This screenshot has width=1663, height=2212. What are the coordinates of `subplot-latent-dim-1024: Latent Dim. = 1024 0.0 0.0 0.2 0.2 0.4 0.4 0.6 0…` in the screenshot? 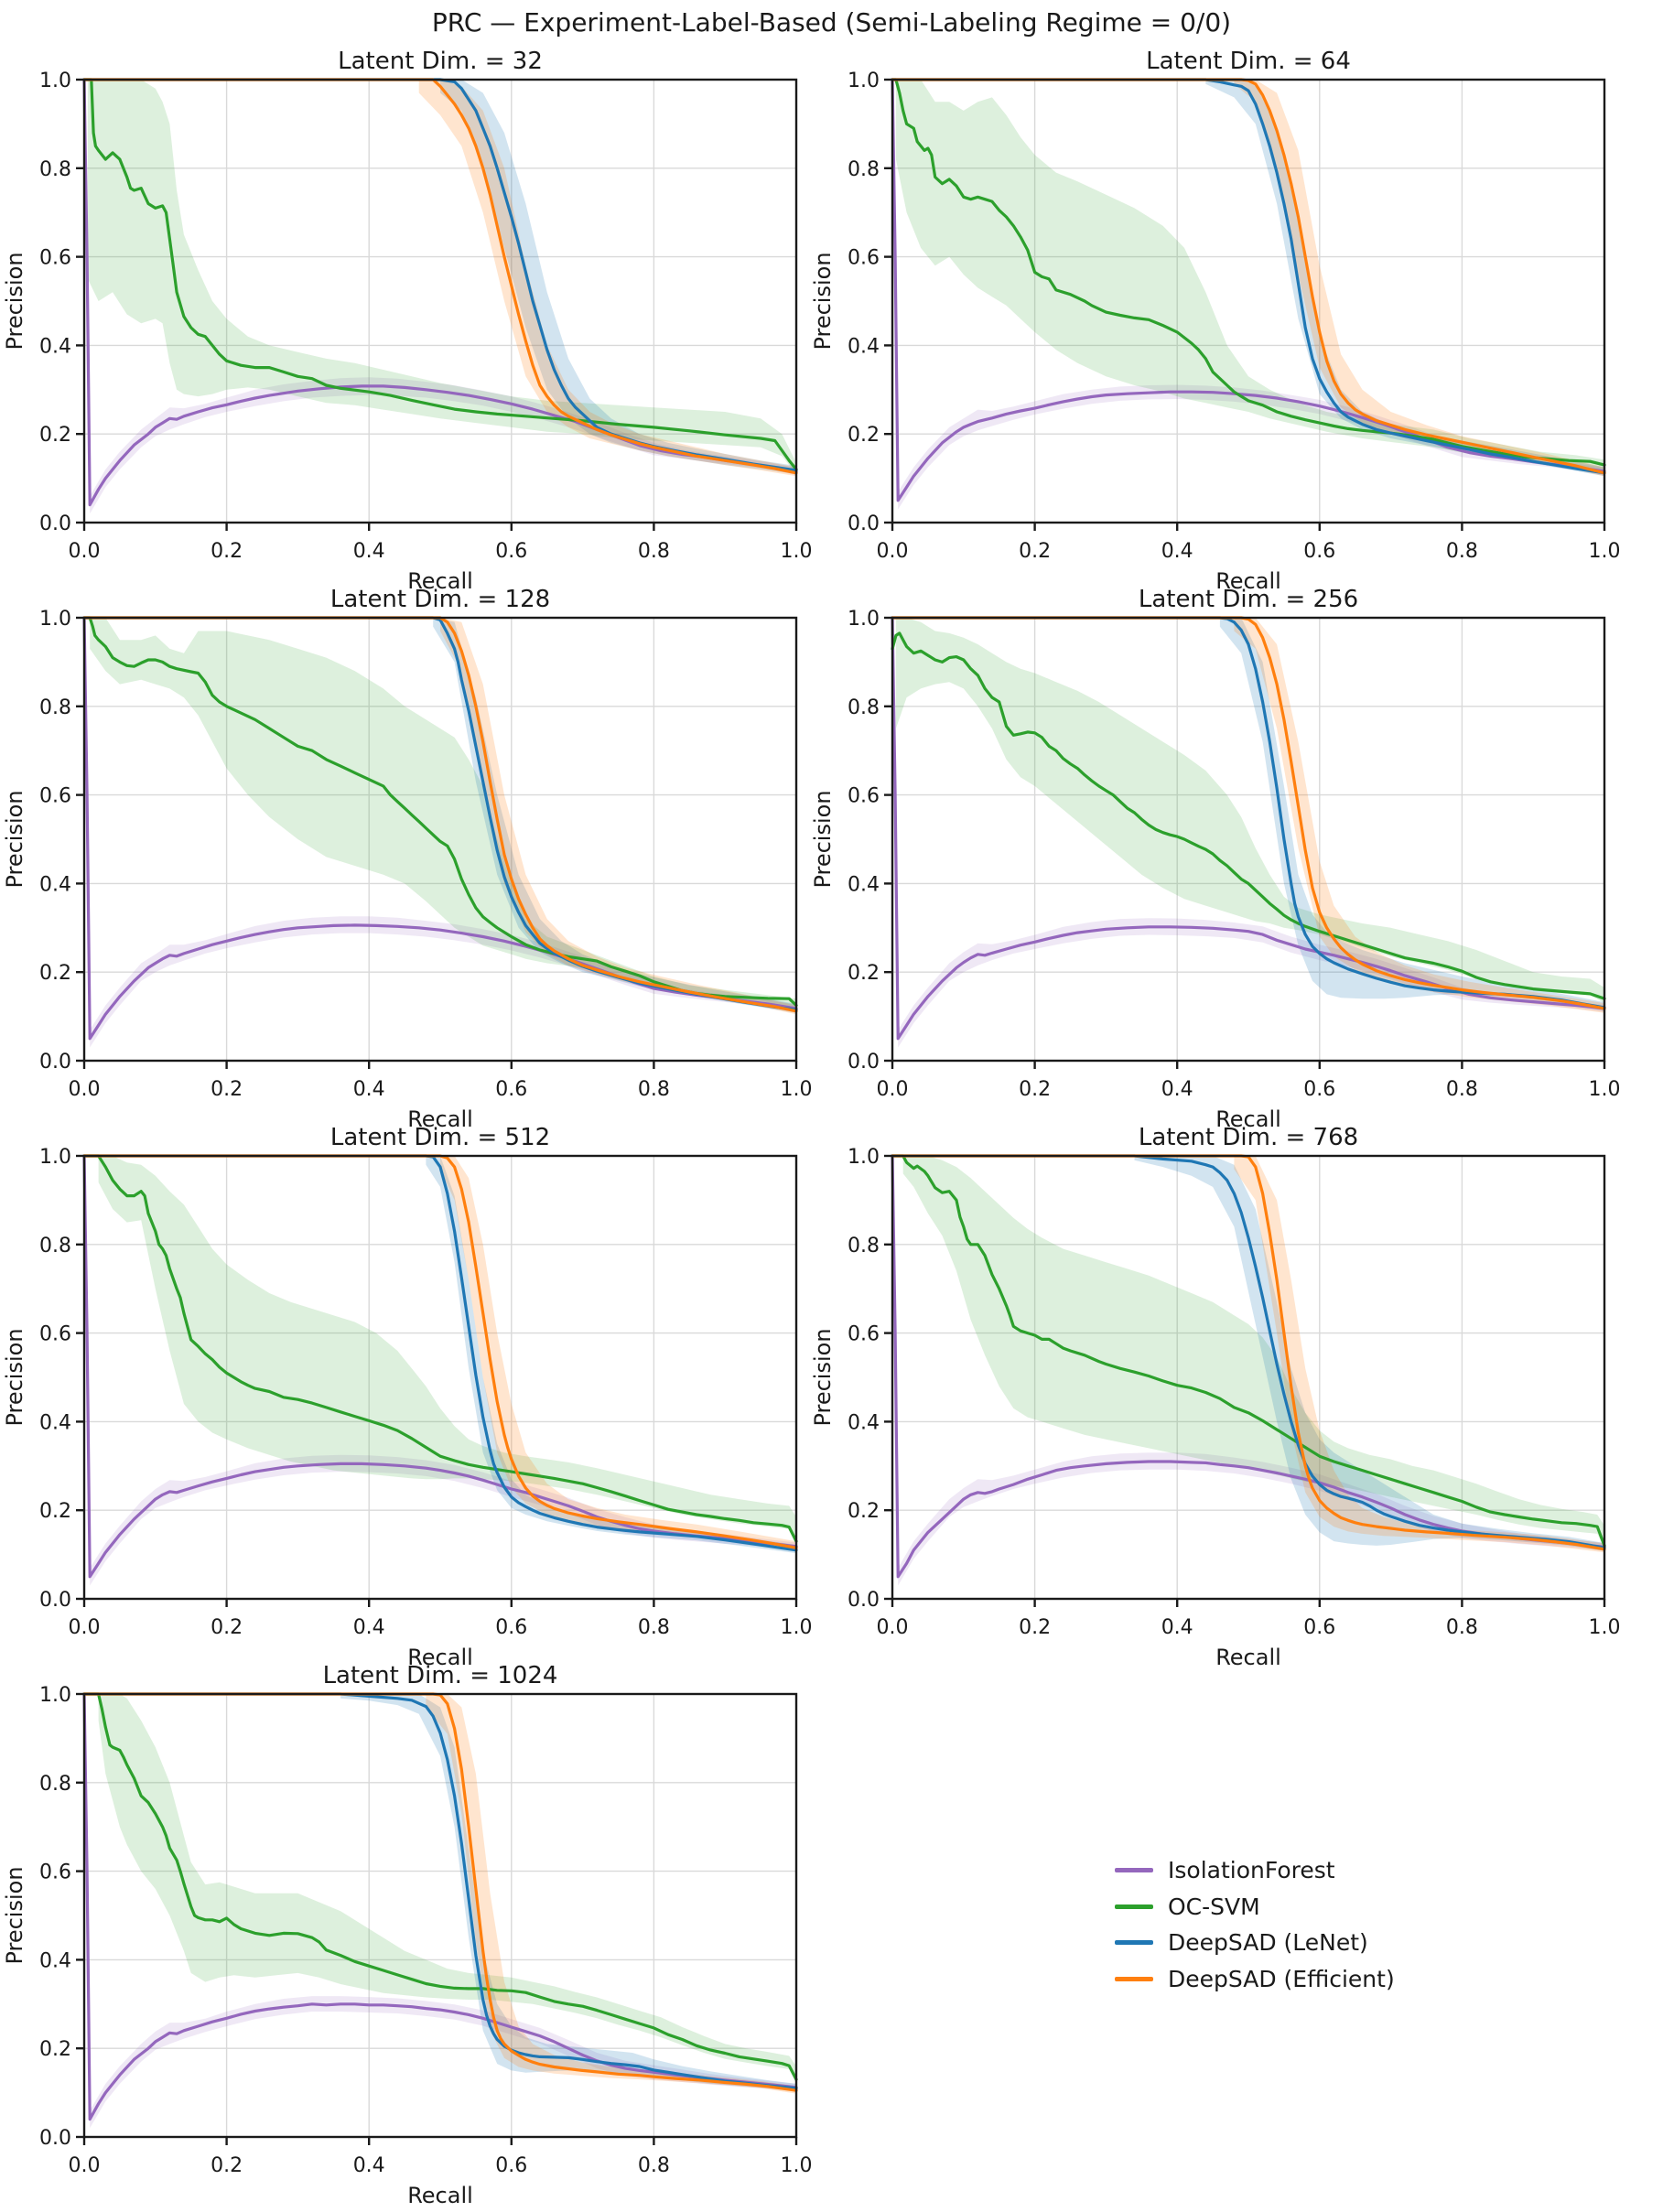 It's located at (407, 1933).